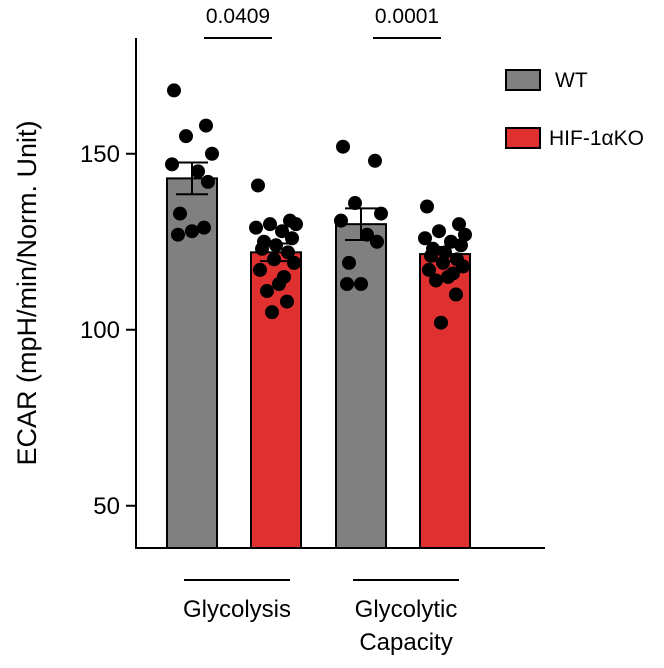 The image size is (664, 668). Describe the element at coordinates (596, 138) in the screenshot. I see `legend-label-1: HIF-1αKO` at that location.